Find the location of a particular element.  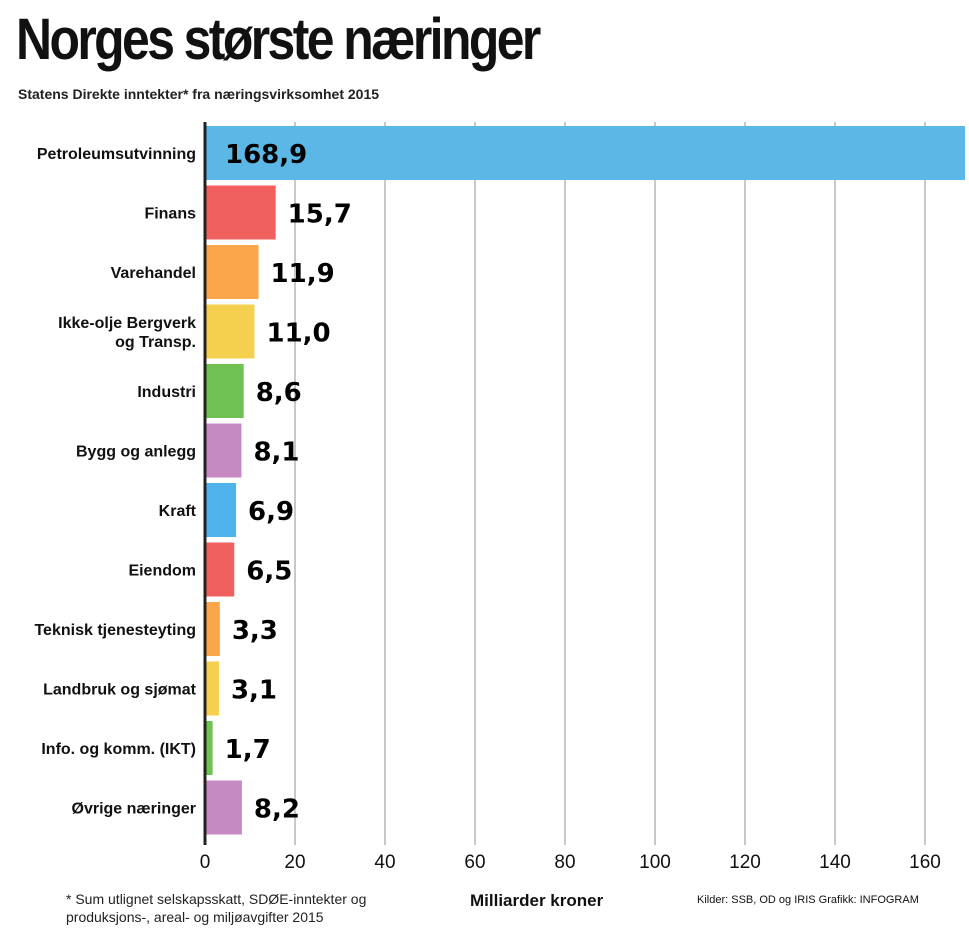

category-label: Info. og komm. (IKT) is located at coordinates (118, 749).